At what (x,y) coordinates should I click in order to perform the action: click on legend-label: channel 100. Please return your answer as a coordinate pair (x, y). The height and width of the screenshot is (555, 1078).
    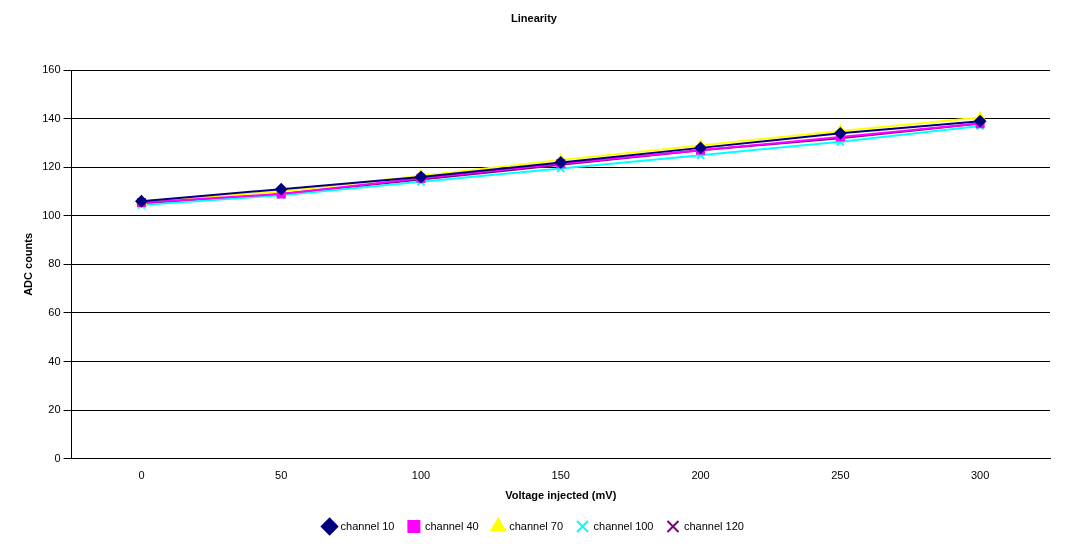
    Looking at the image, I should click on (623, 525).